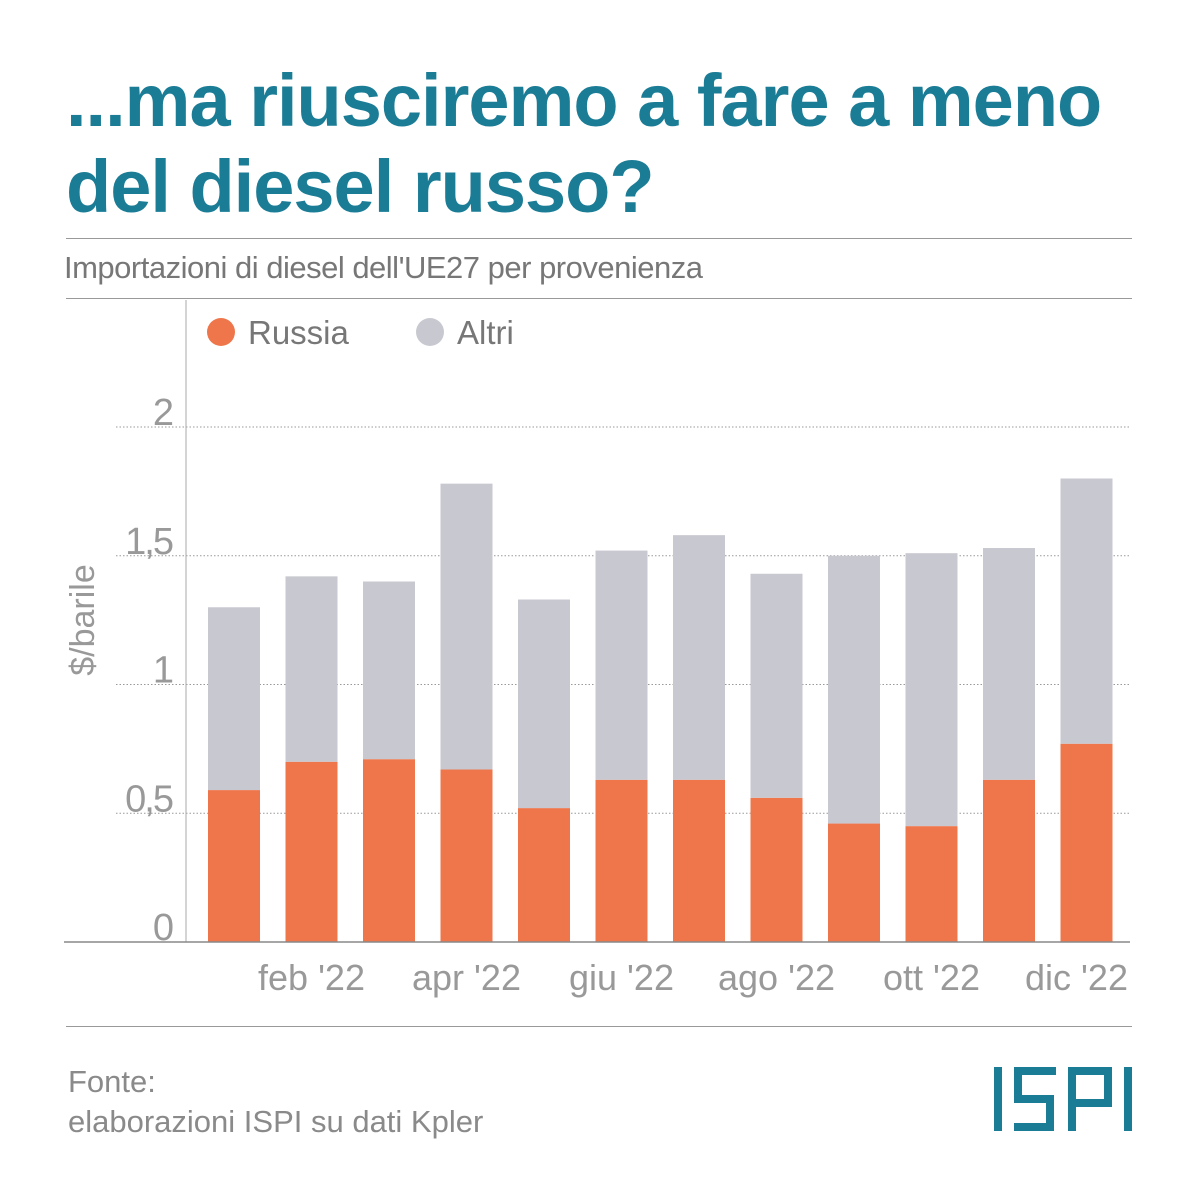 The image size is (1200, 1200). I want to click on legend-marker-russia, so click(221, 332).